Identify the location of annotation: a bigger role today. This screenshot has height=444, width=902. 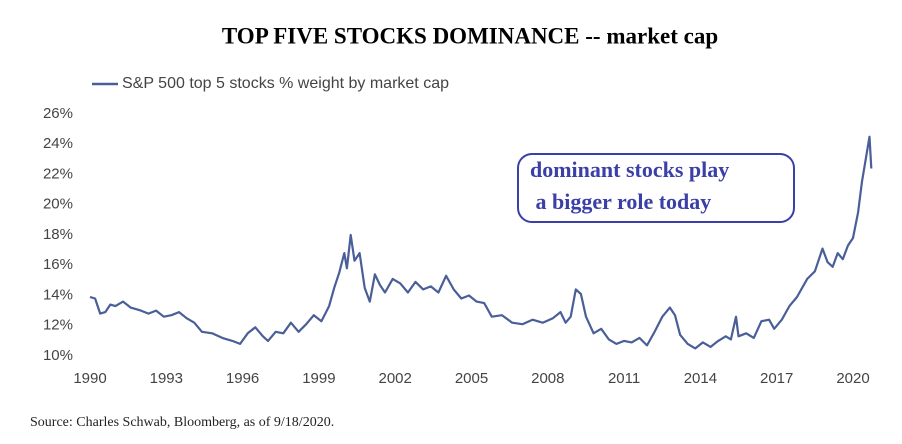
(620, 201).